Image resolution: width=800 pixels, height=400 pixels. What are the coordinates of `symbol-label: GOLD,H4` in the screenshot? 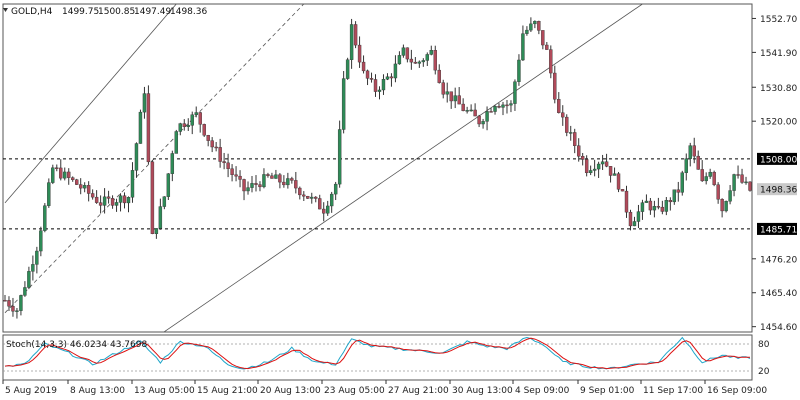 It's located at (32, 12).